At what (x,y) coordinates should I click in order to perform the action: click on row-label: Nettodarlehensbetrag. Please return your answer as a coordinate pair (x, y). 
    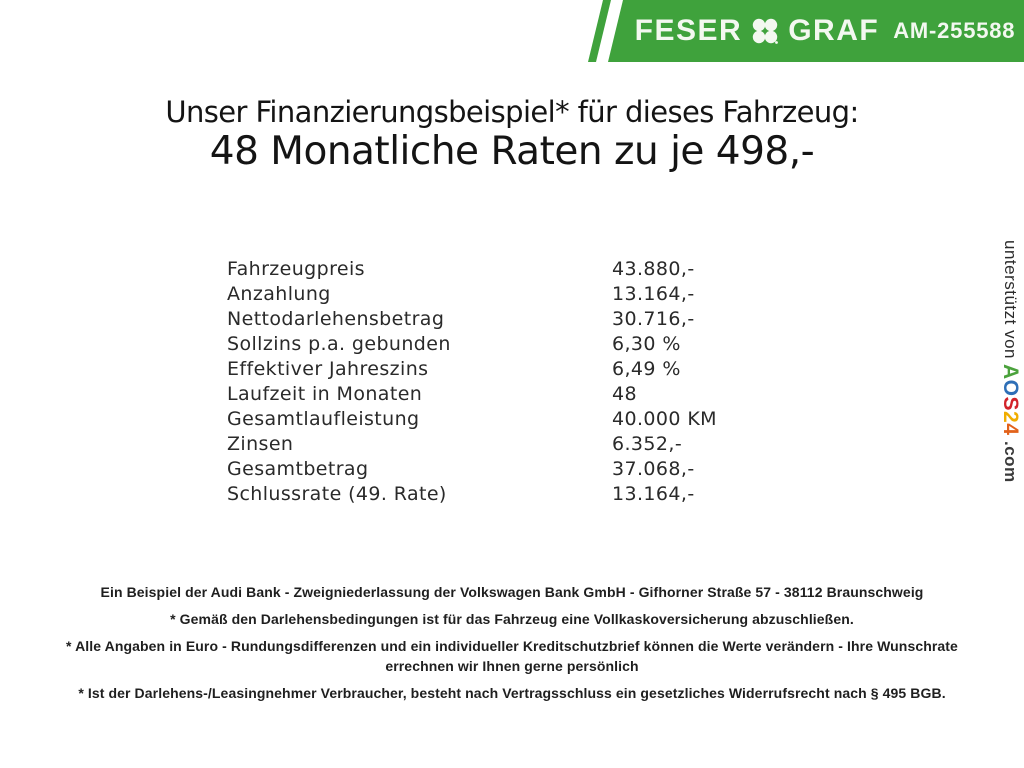
    Looking at the image, I should click on (336, 319).